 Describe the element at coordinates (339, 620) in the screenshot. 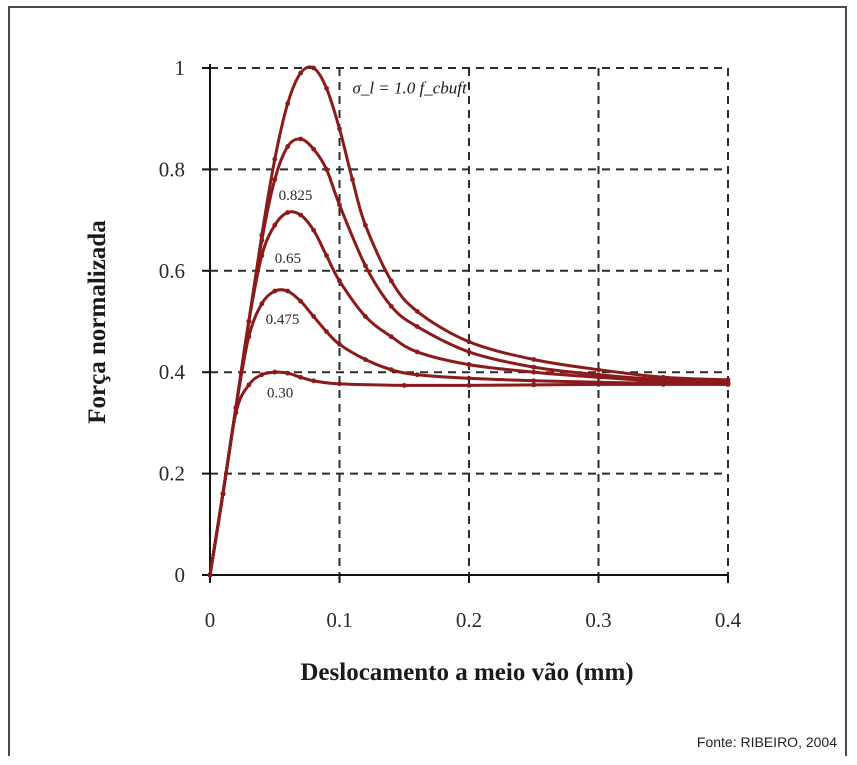

I see `x-tick-label: 0.1` at that location.